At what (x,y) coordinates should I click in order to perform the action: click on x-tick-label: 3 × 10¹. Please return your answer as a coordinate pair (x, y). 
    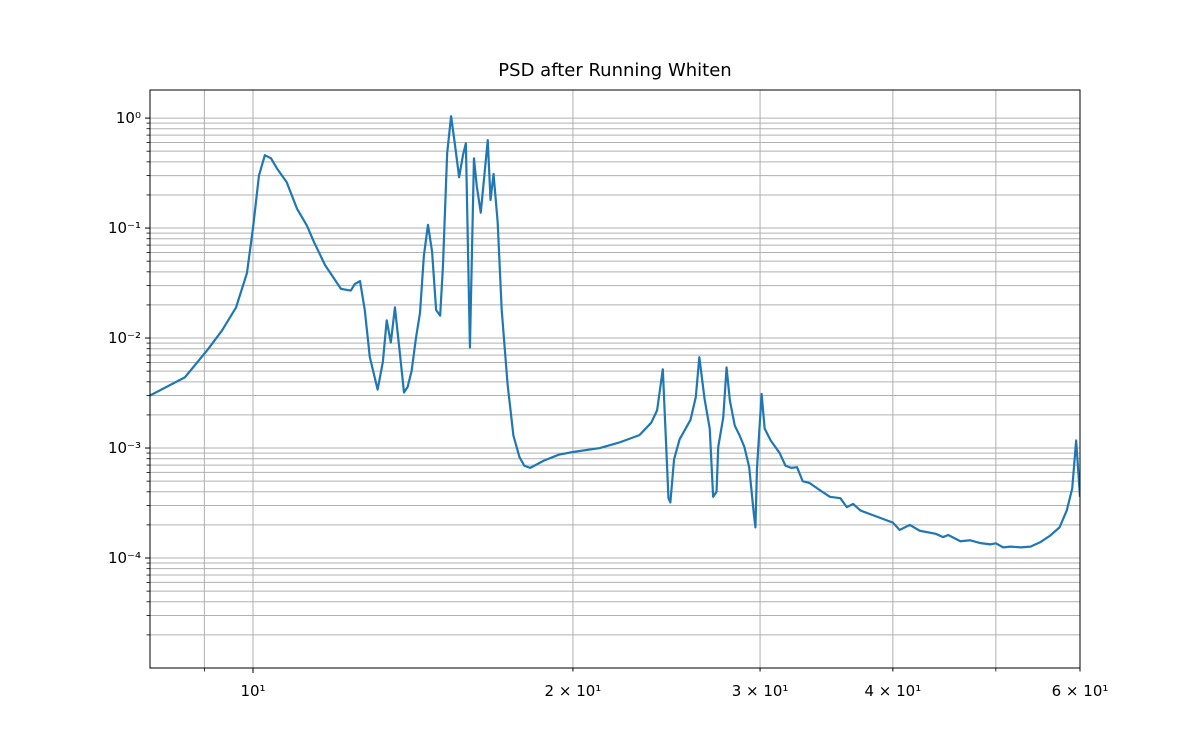
    Looking at the image, I should click on (760, 691).